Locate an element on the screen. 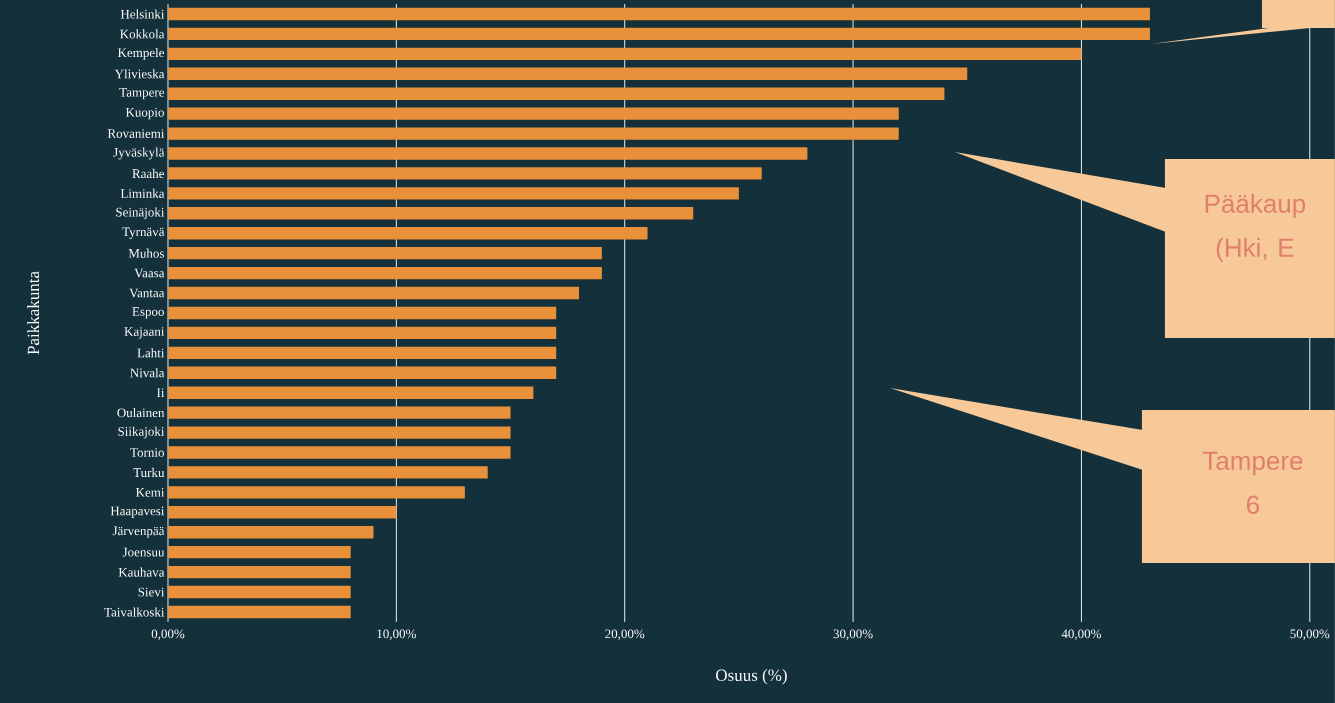 The width and height of the screenshot is (1335, 703). x-tick-label: 10,00% is located at coordinates (396, 635).